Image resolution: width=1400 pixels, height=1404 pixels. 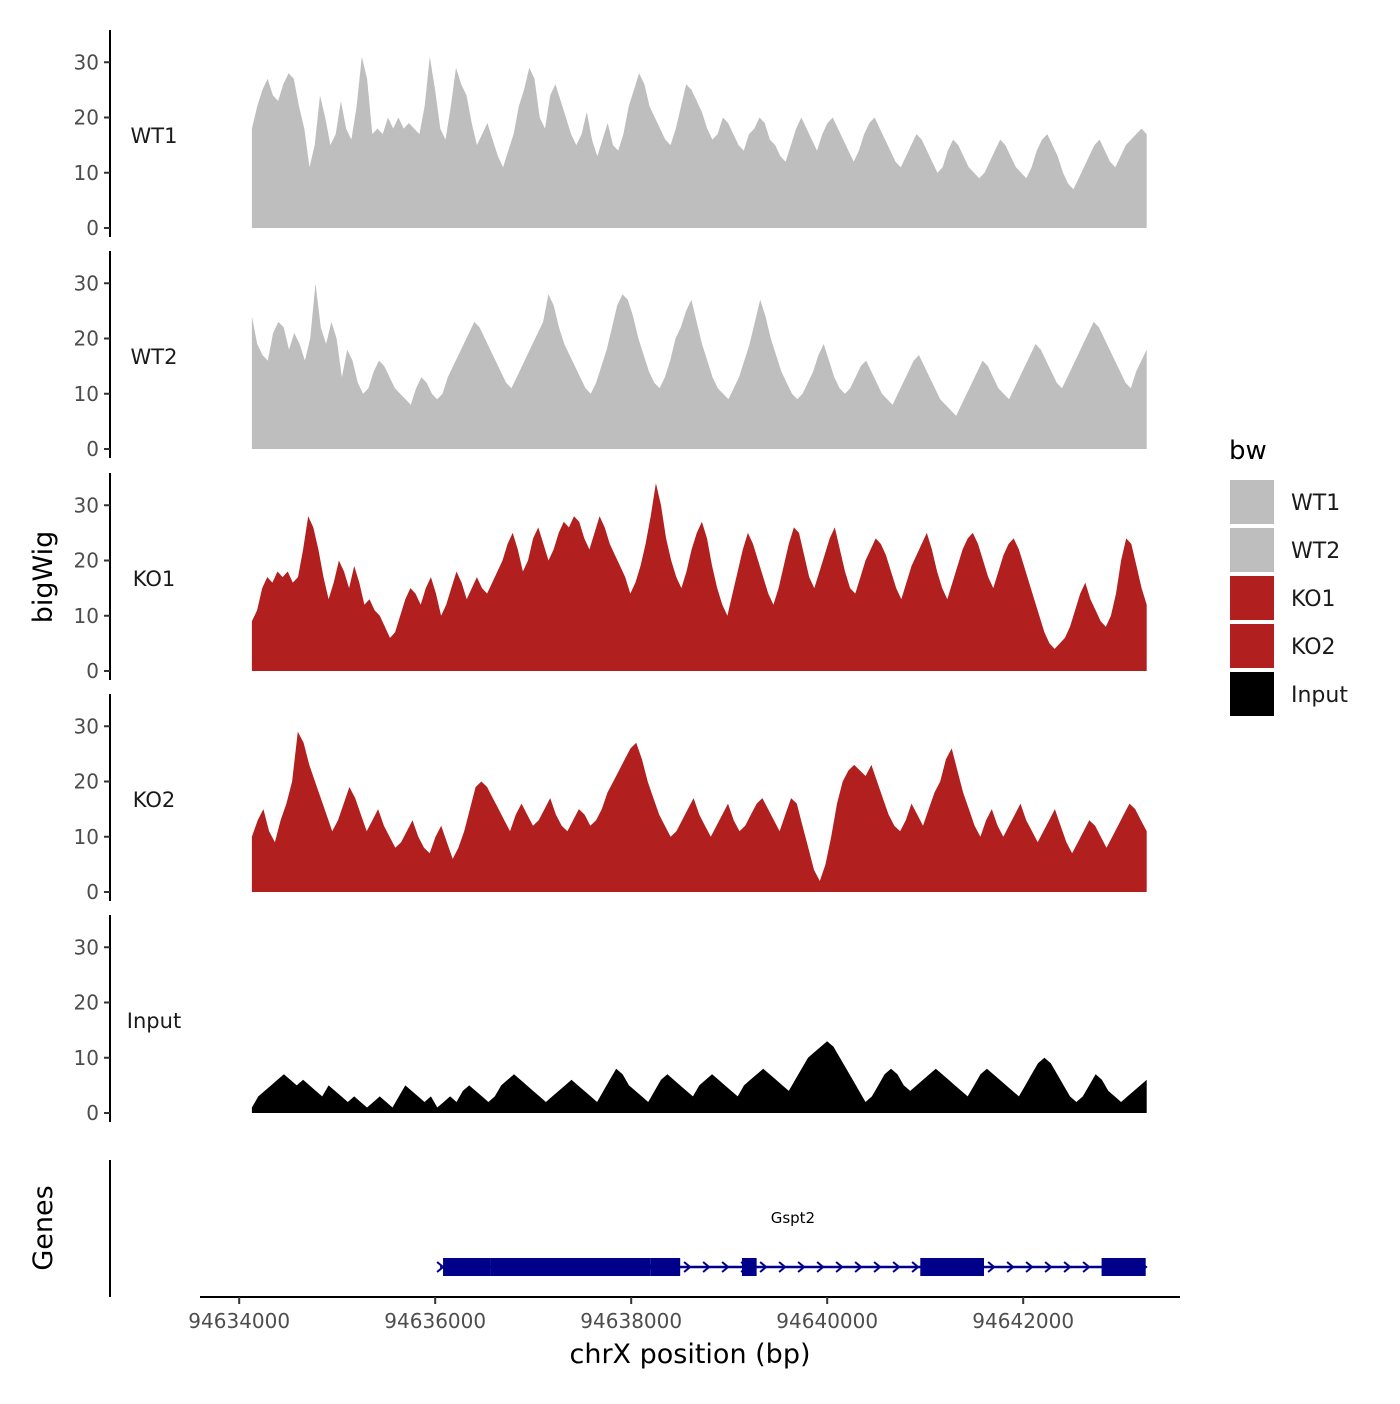 What do you see at coordinates (154, 579) in the screenshot?
I see `track-label-ko1: KO1` at bounding box center [154, 579].